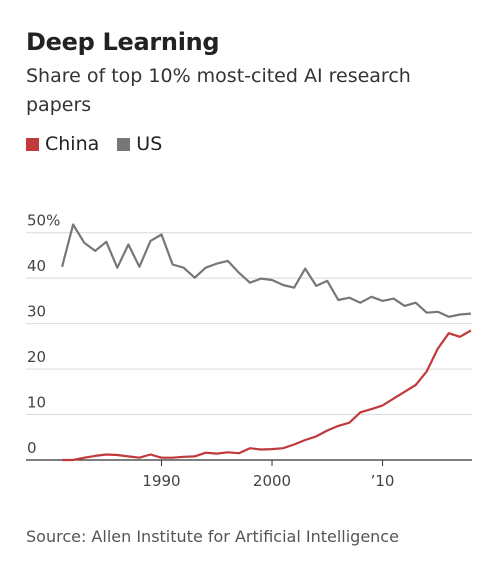  I want to click on legend-label: US, so click(149, 144).